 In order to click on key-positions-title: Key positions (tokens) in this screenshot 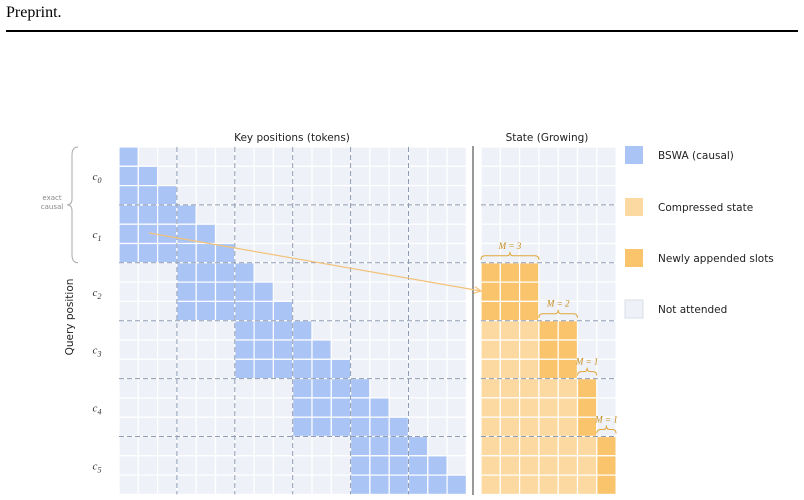, I will do `click(292, 138)`.